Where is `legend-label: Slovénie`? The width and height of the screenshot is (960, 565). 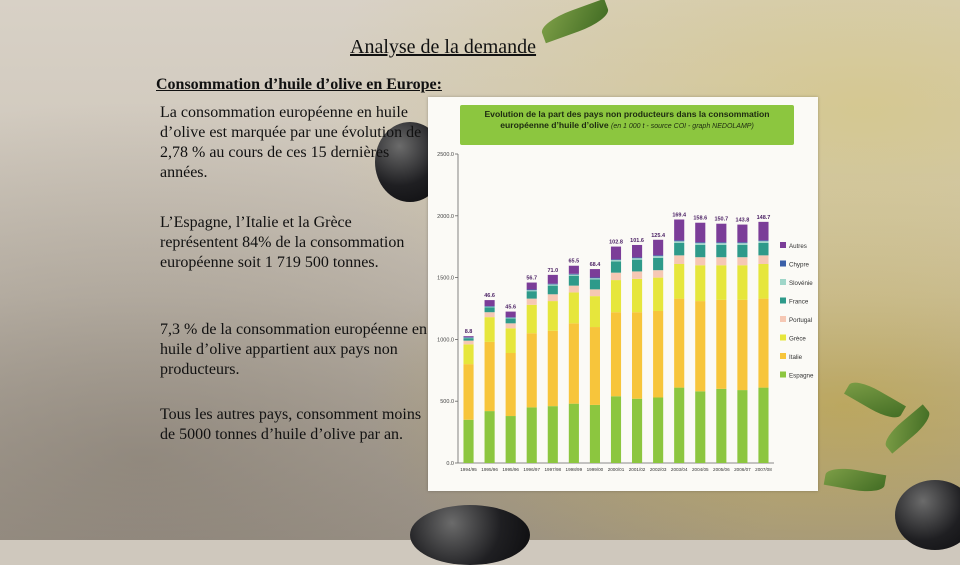
legend-label: Slovénie is located at coordinates (801, 283).